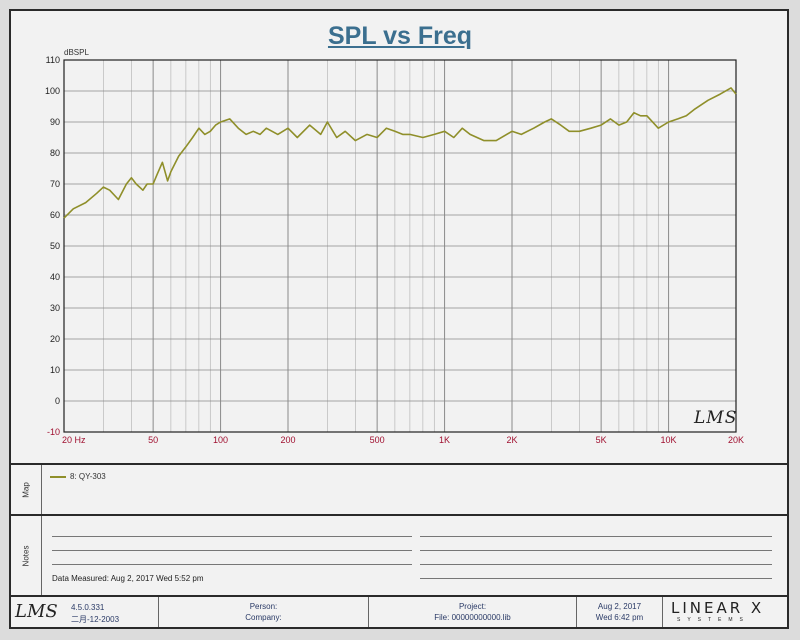  What do you see at coordinates (220, 440) in the screenshot?
I see `x-tick-label: 100` at bounding box center [220, 440].